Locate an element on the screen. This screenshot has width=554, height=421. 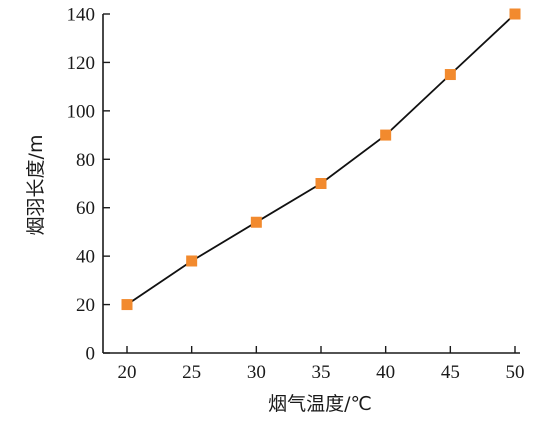
y-tick-label: 140 is located at coordinates (81, 15).